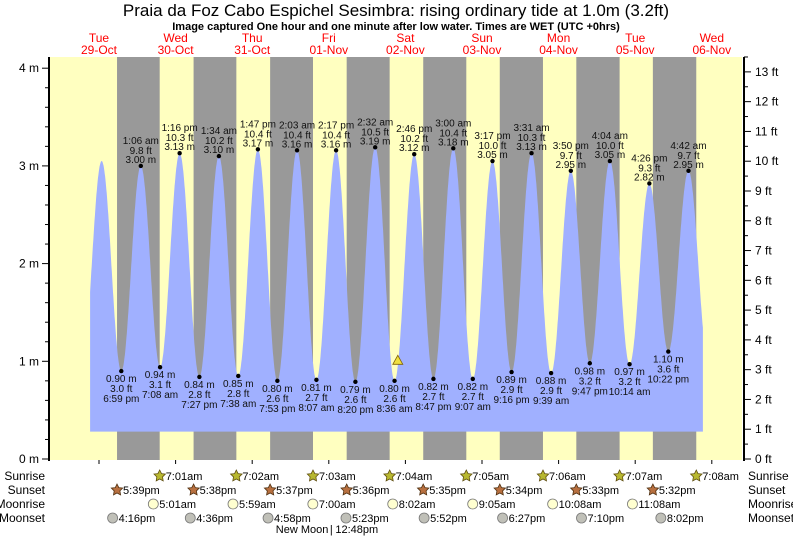 The width and height of the screenshot is (793, 539). I want to click on y-right-tick-label: 9 ft, so click(763, 191).